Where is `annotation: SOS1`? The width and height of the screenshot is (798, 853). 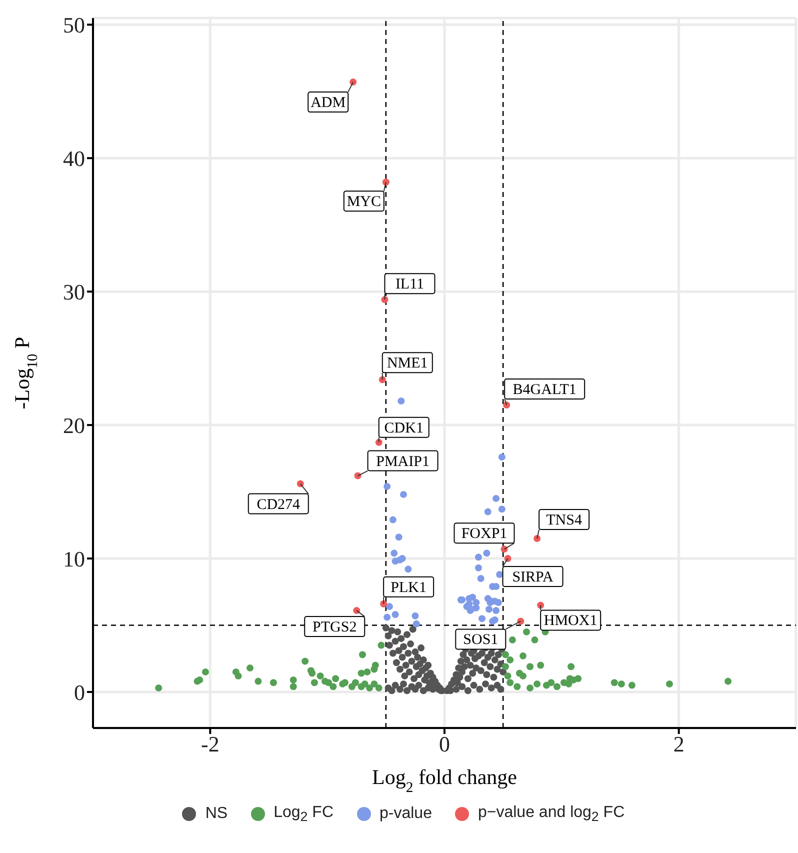 annotation: SOS1 is located at coordinates (480, 640).